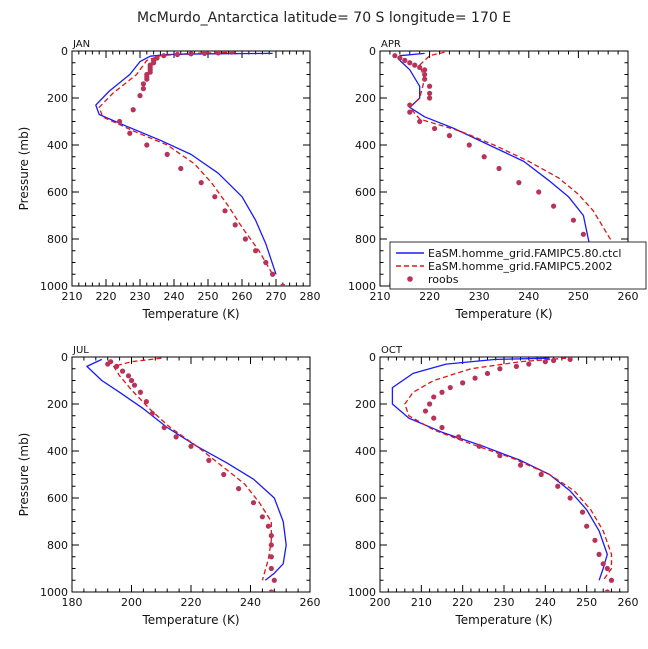 This screenshot has height=649, width=648. I want to click on panel-title: JAN, so click(81, 44).